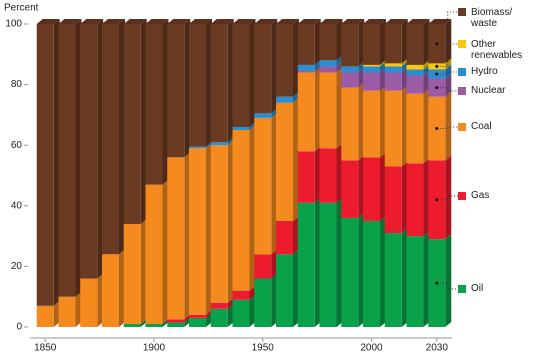 The image size is (538, 357). Describe the element at coordinates (17, 84) in the screenshot. I see `y-tick-label: 80` at that location.